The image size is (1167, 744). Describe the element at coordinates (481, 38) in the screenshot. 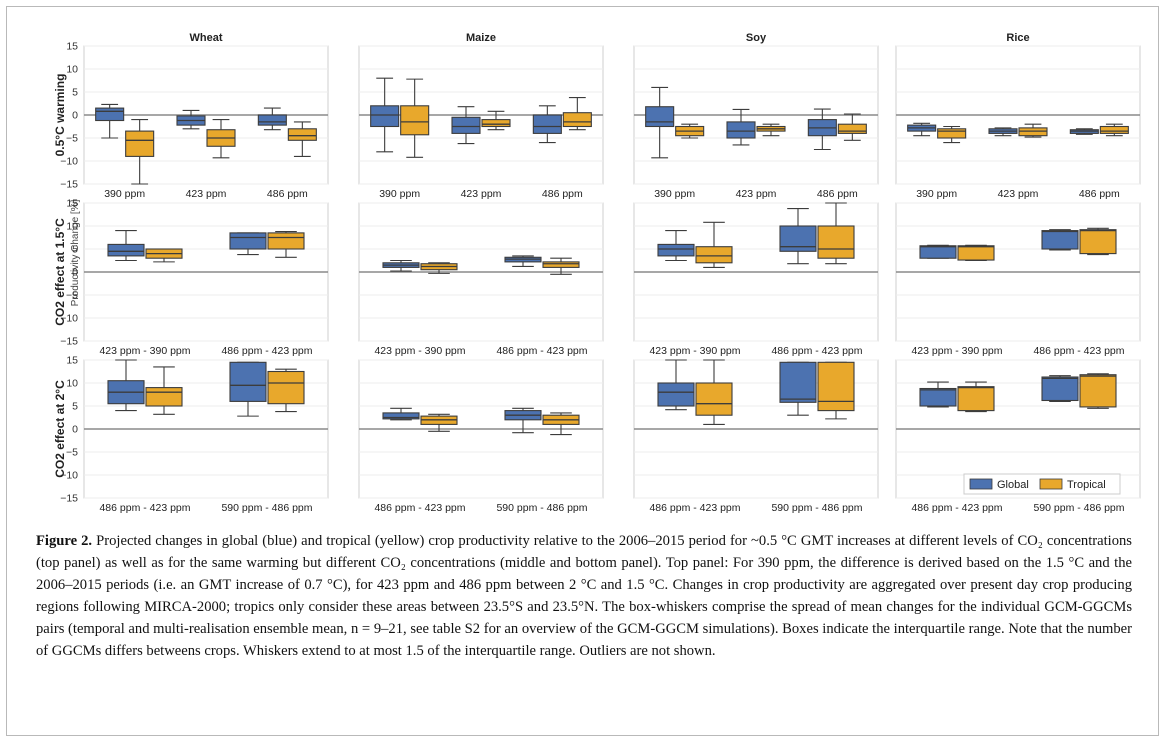

I see `crop-title-maize: Maize` at that location.